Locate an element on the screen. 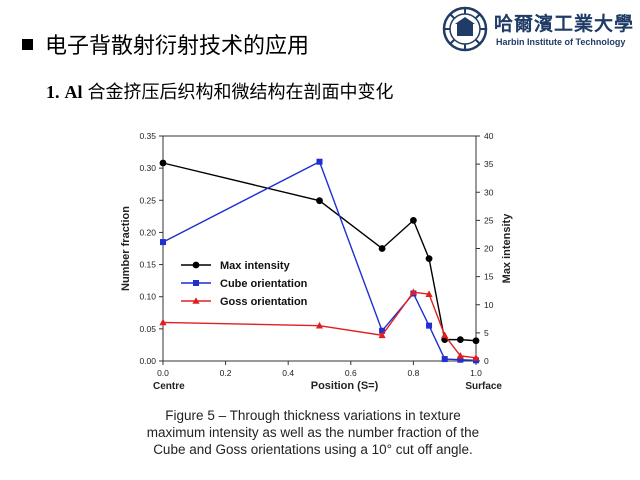 This screenshot has height=480, width=640. y2-tick-label: 20 is located at coordinates (489, 249).